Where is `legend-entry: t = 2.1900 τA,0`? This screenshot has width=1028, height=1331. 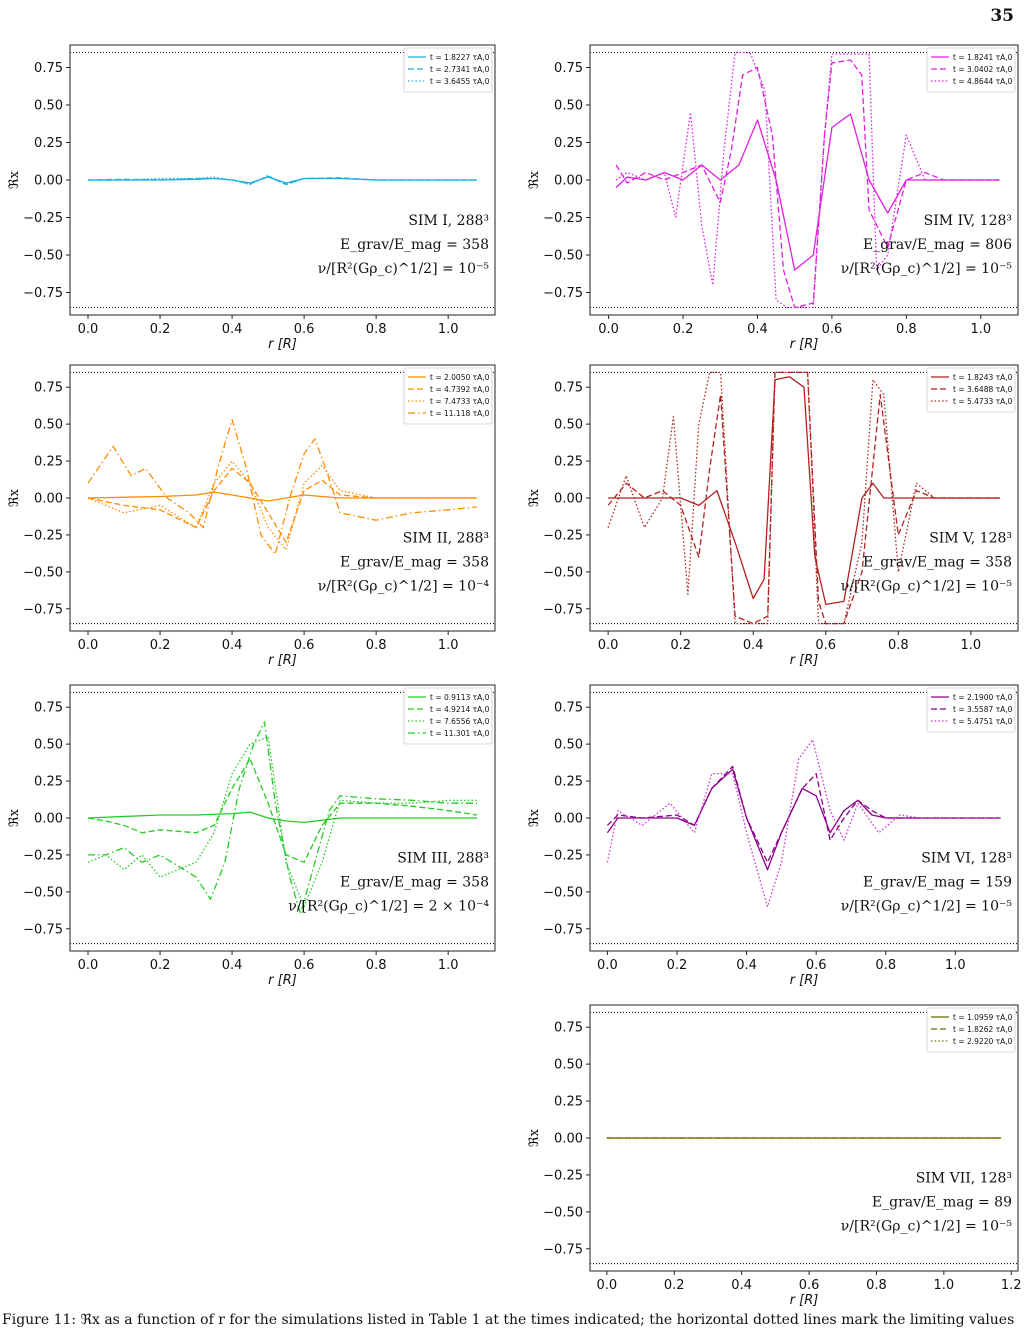
legend-entry: t = 2.1900 τA,0 is located at coordinates (983, 697).